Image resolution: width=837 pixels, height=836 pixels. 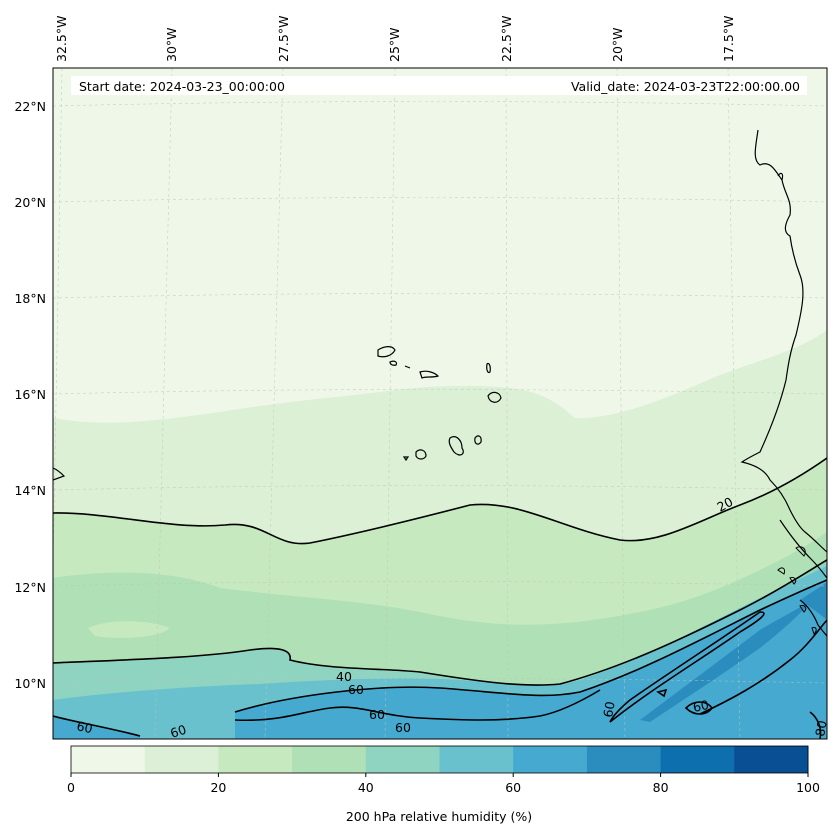 I want to click on island-sao-vicente, so click(x=393, y=363).